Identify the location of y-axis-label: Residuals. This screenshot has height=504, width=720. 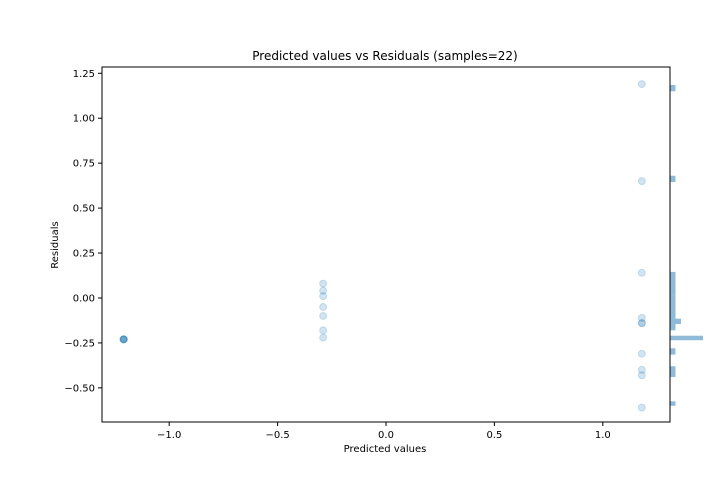
(55, 244).